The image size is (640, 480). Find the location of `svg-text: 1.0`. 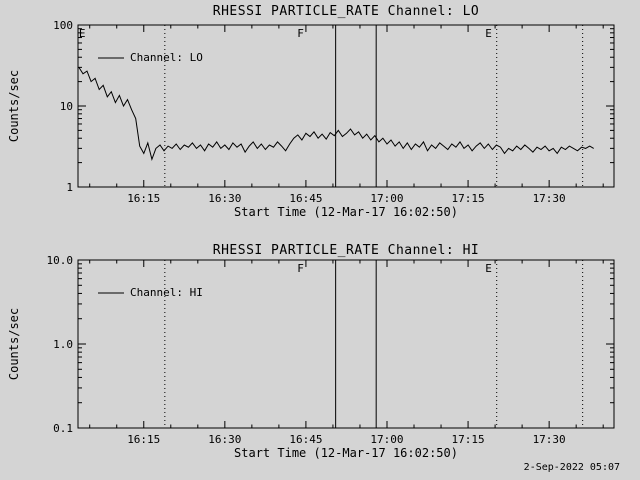

svg-text: 1.0 is located at coordinates (63, 344).